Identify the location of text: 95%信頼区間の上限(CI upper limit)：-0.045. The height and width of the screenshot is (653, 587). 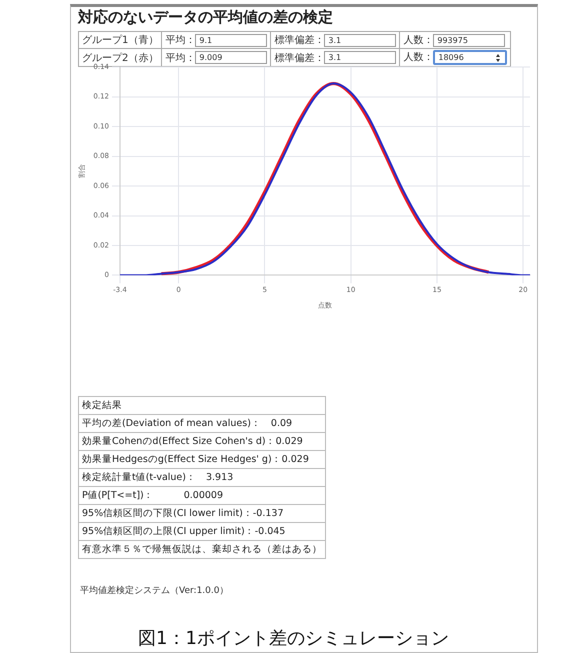
(202, 531).